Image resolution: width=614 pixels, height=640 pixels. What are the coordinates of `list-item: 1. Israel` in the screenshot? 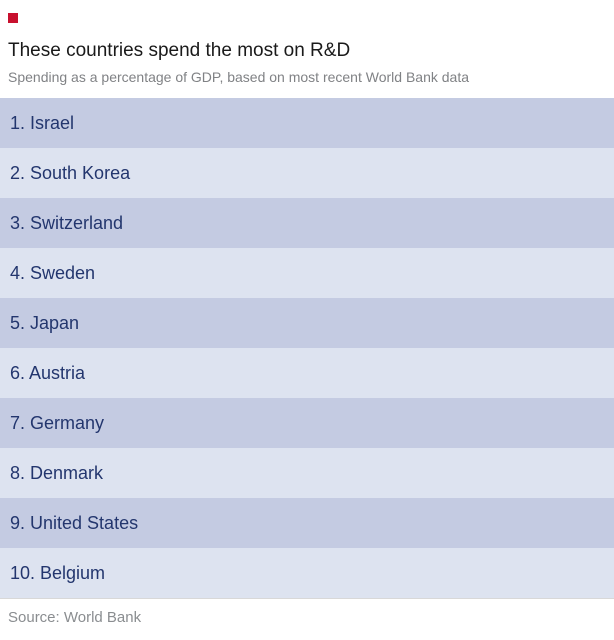 It's located at (307, 123).